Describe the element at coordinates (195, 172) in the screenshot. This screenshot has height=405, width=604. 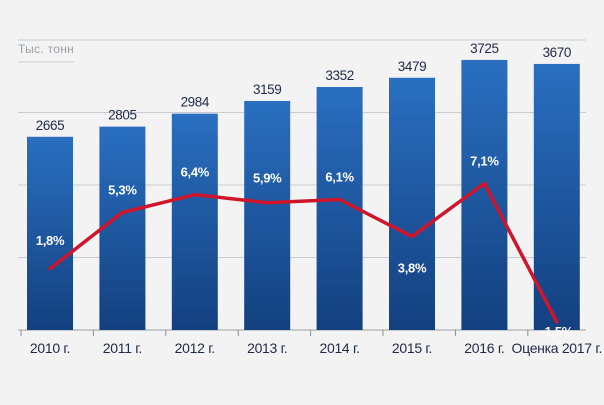
I see `growth-percent-label: 6,4%` at that location.